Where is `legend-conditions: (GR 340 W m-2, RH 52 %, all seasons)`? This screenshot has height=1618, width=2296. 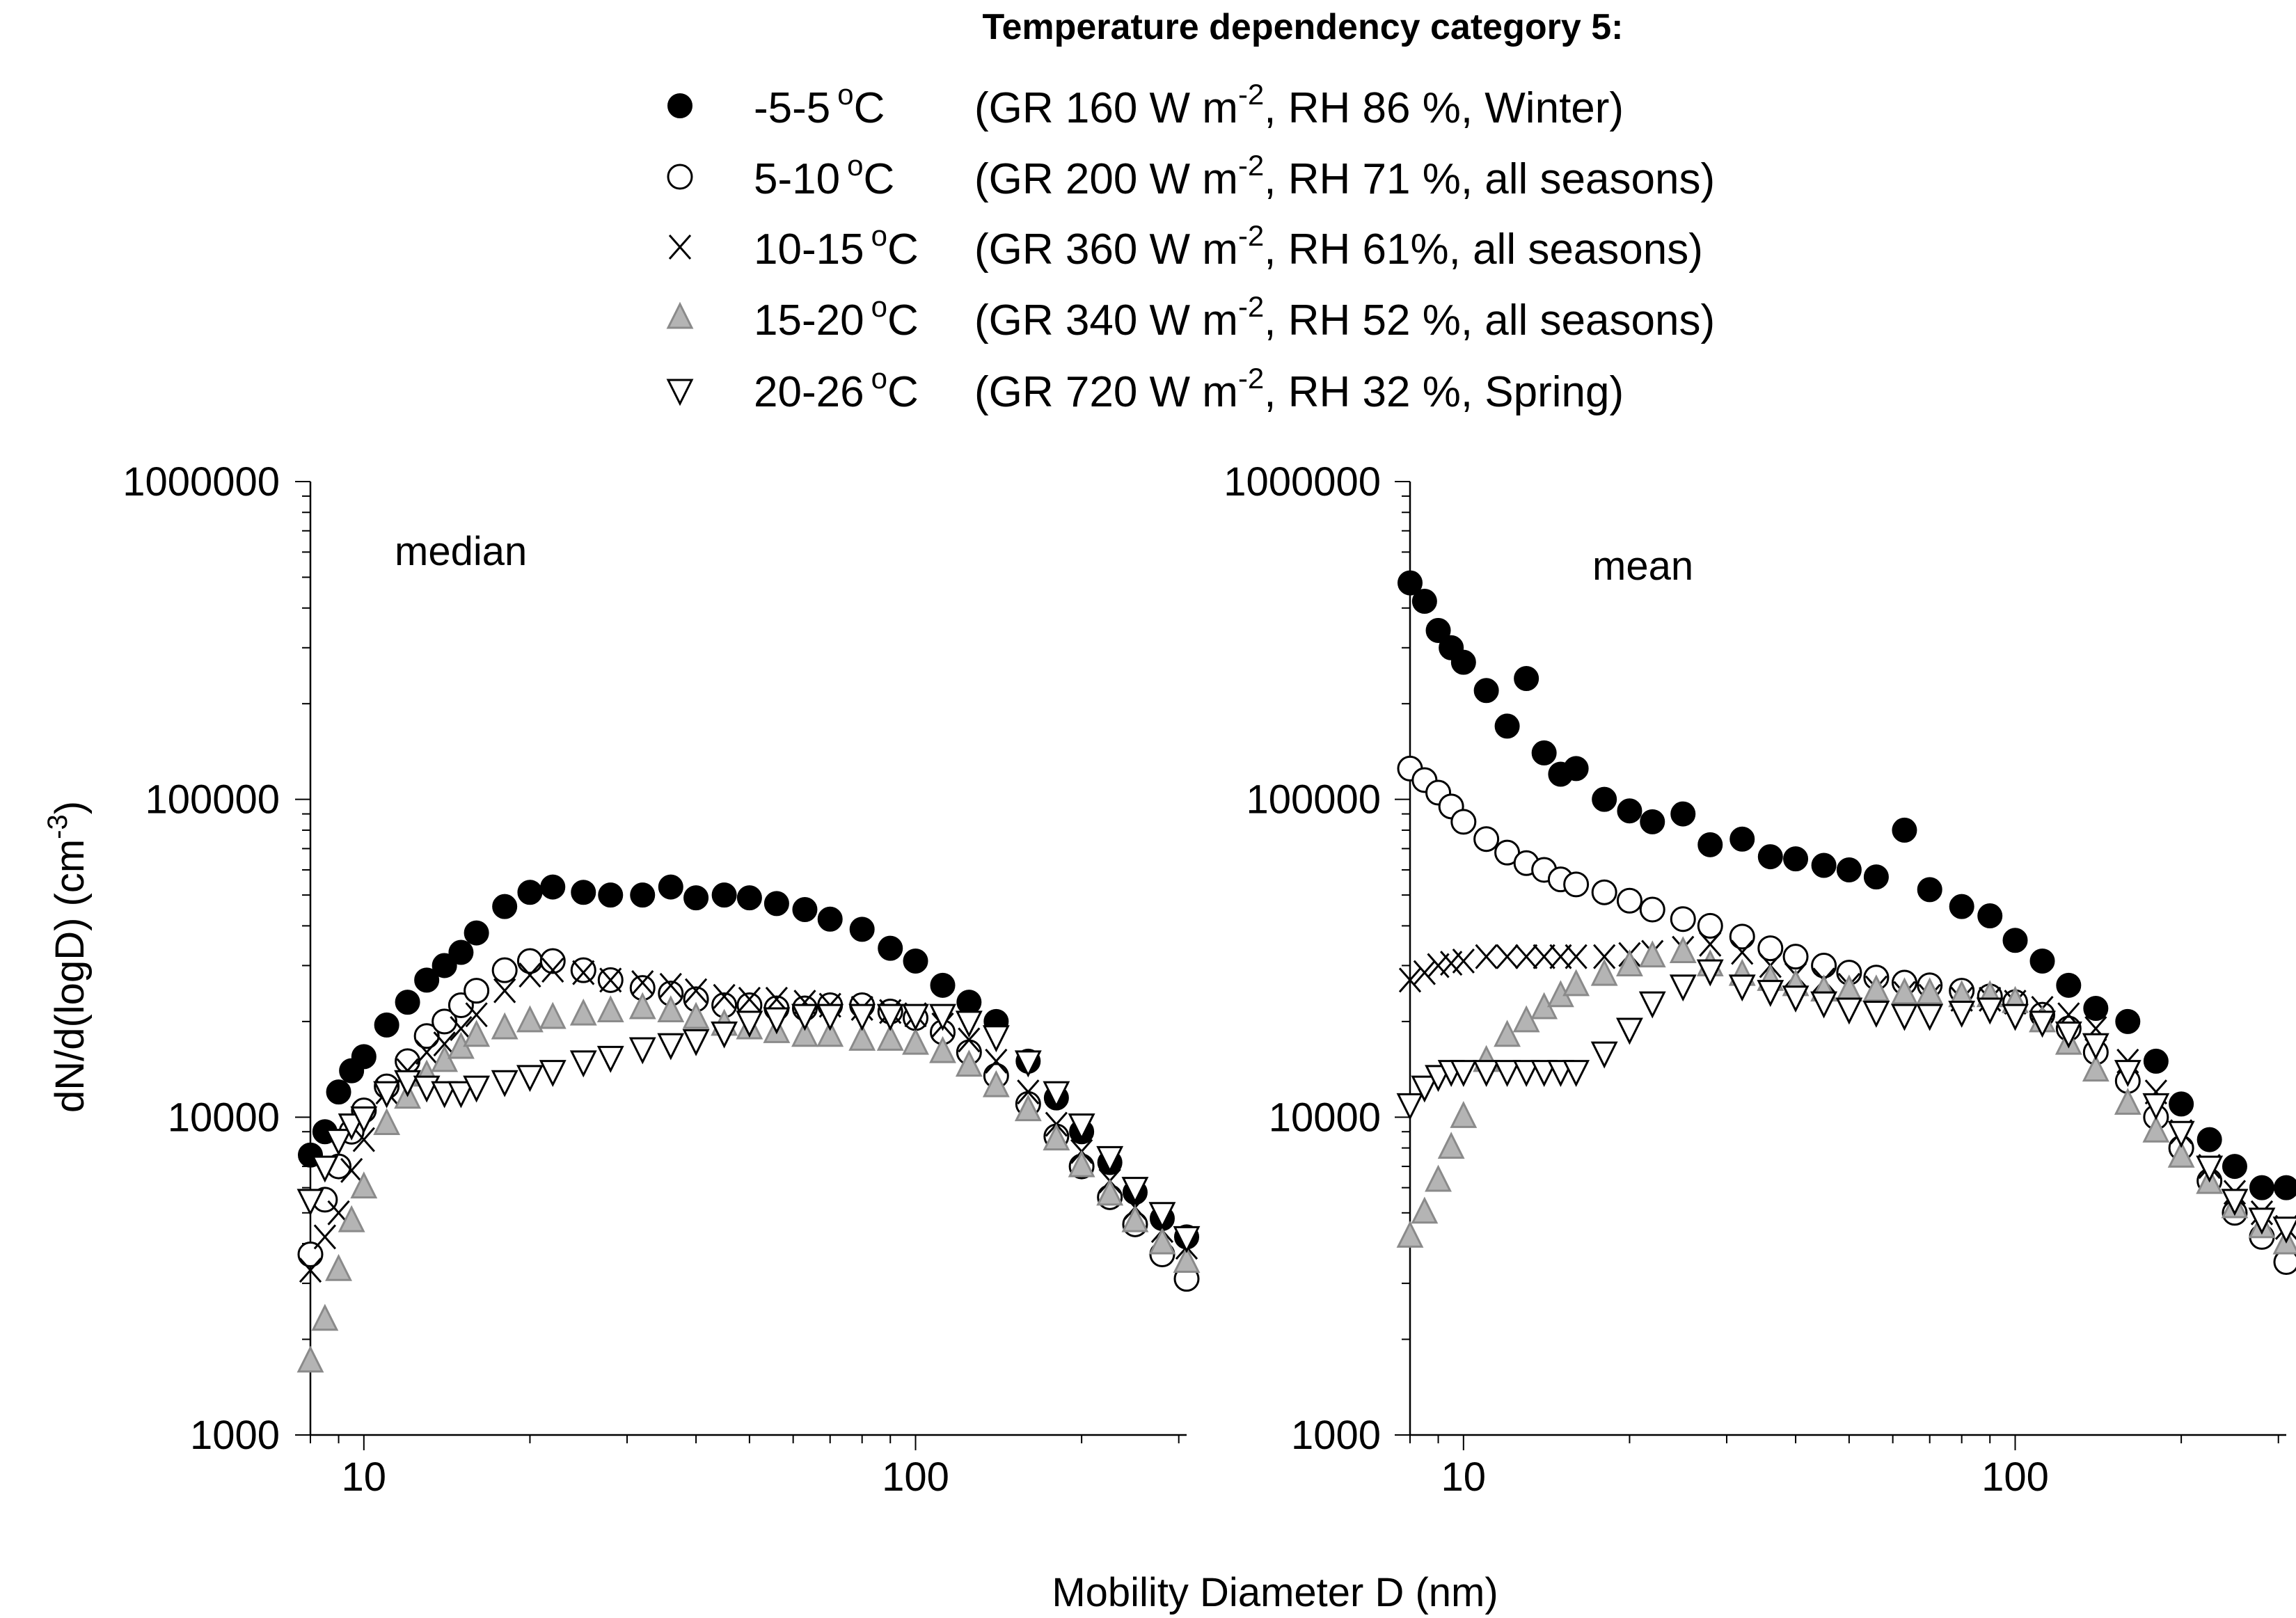 legend-conditions: (GR 340 W m-2, RH 52 %, all seasons) is located at coordinates (1344, 317).